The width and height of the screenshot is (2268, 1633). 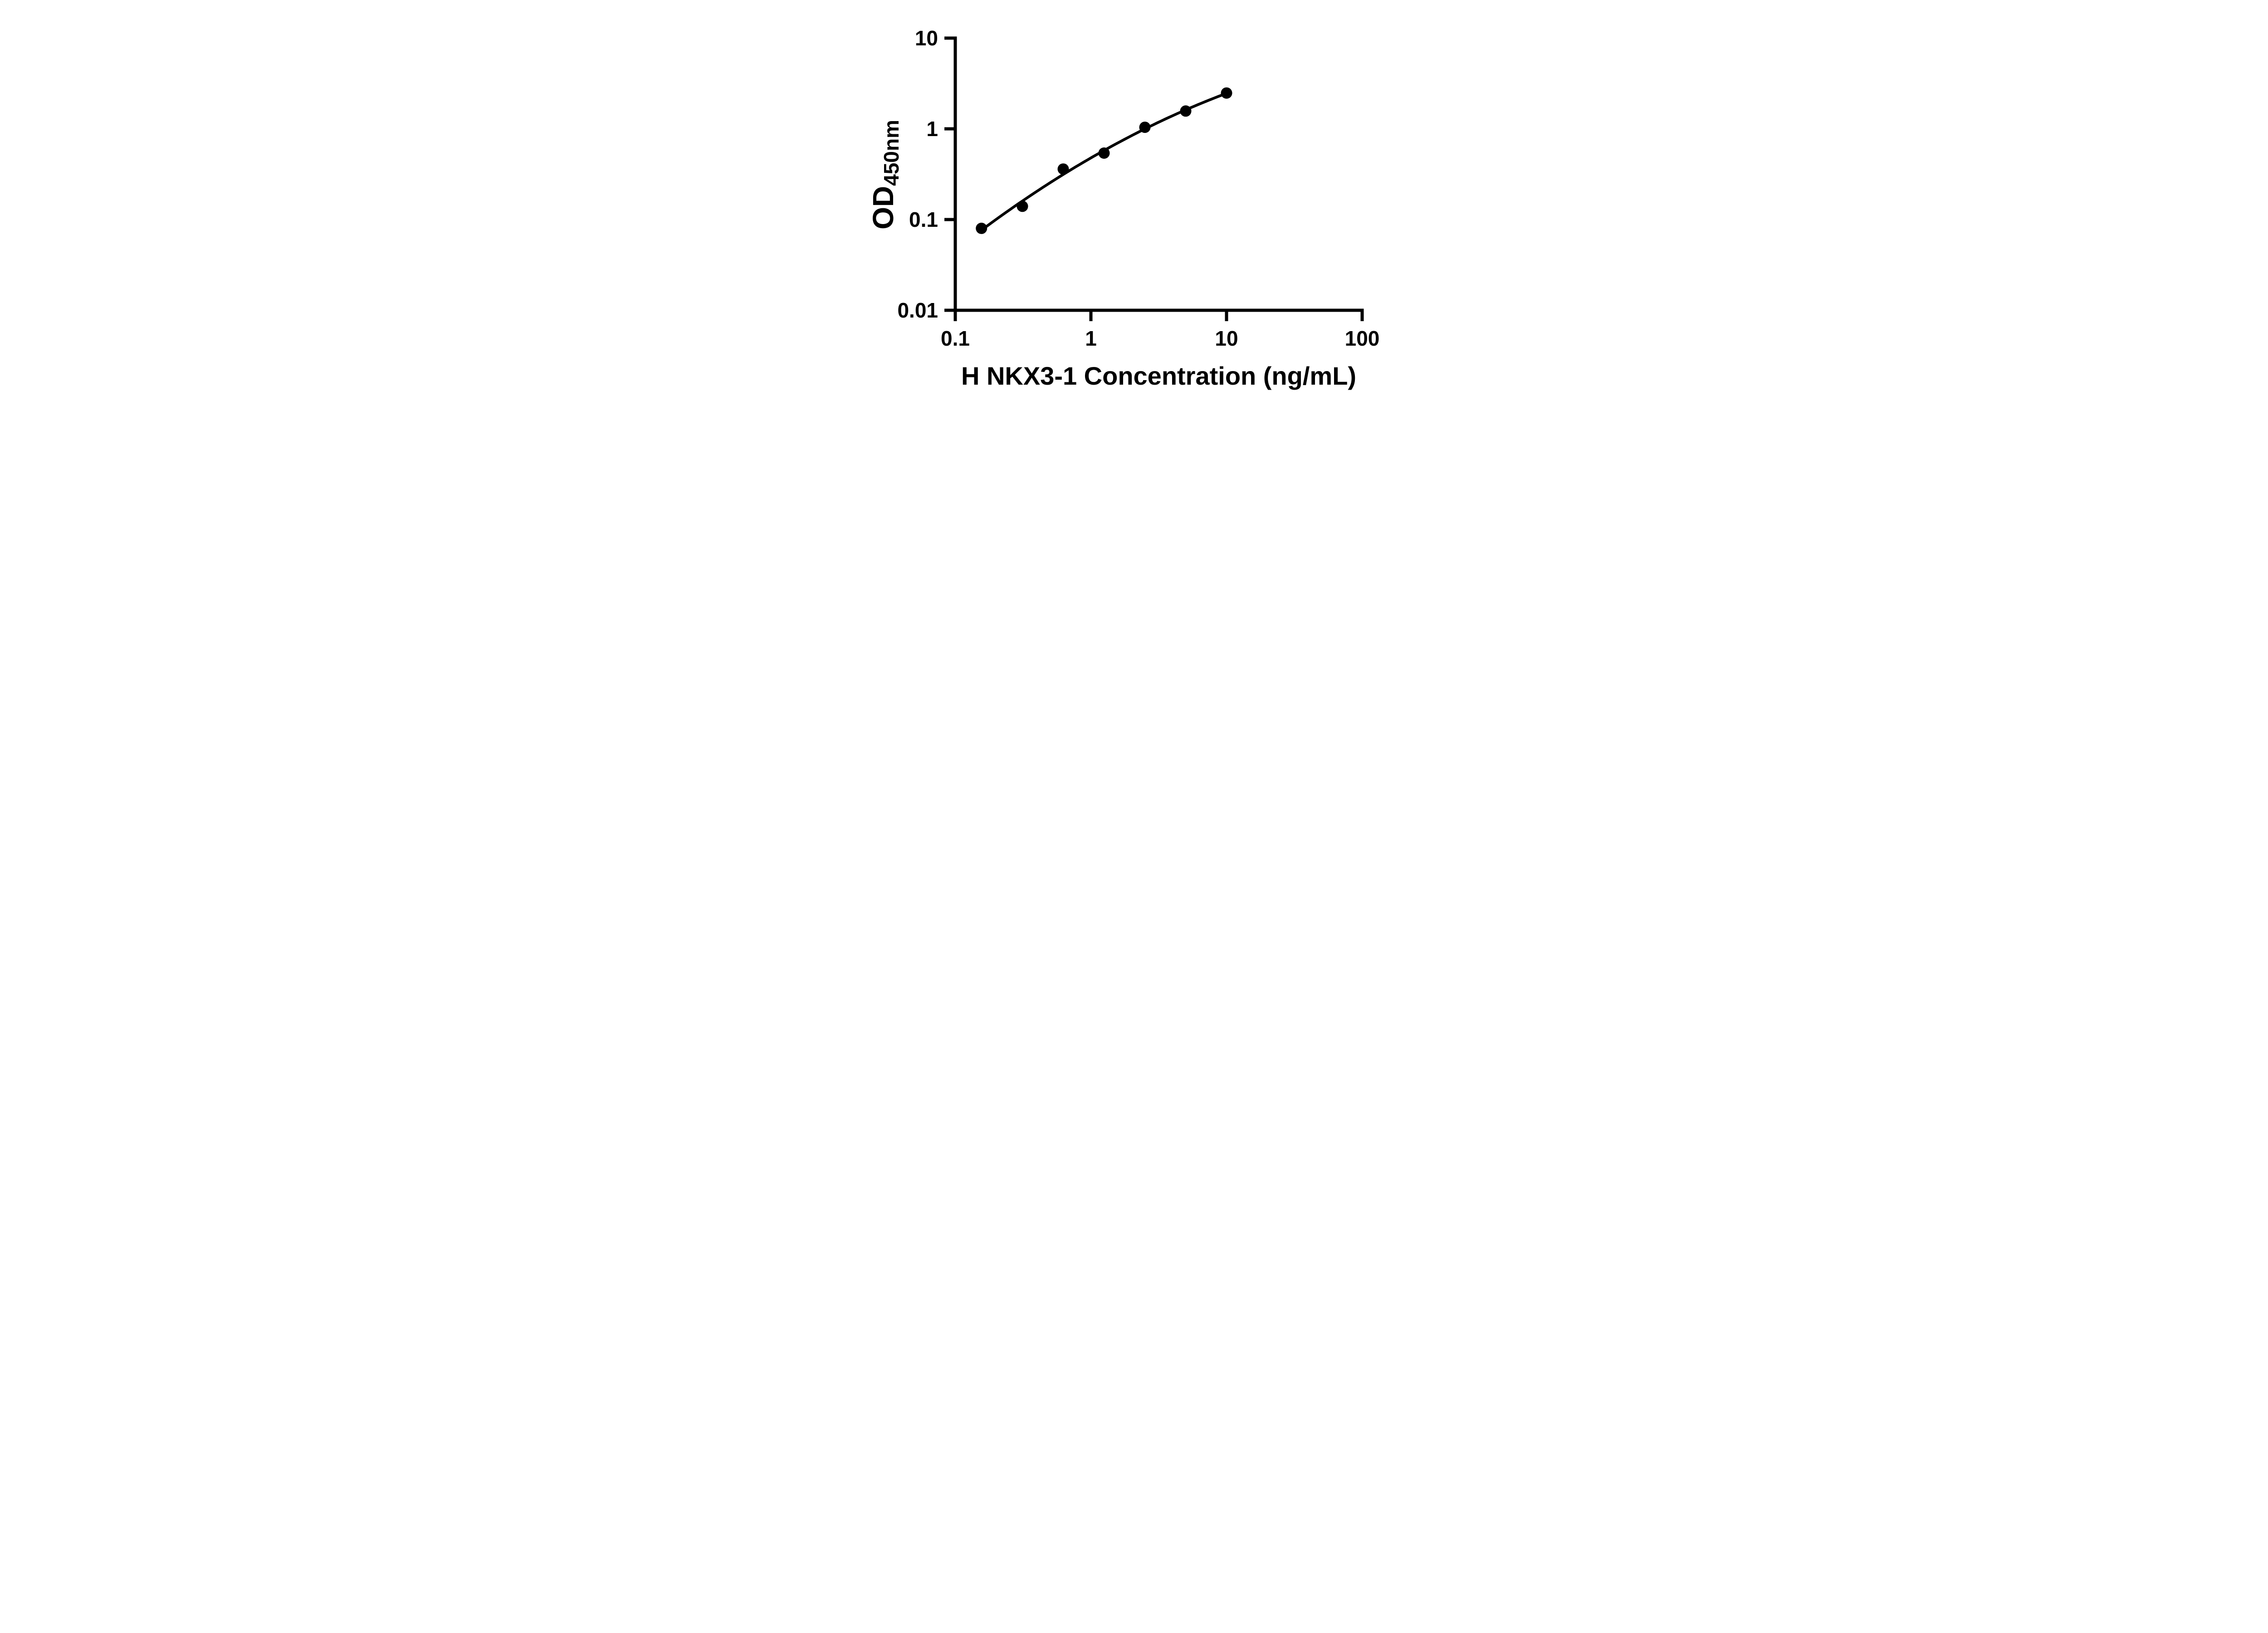 I want to click on y-tick-label: 0.1, so click(x=924, y=219).